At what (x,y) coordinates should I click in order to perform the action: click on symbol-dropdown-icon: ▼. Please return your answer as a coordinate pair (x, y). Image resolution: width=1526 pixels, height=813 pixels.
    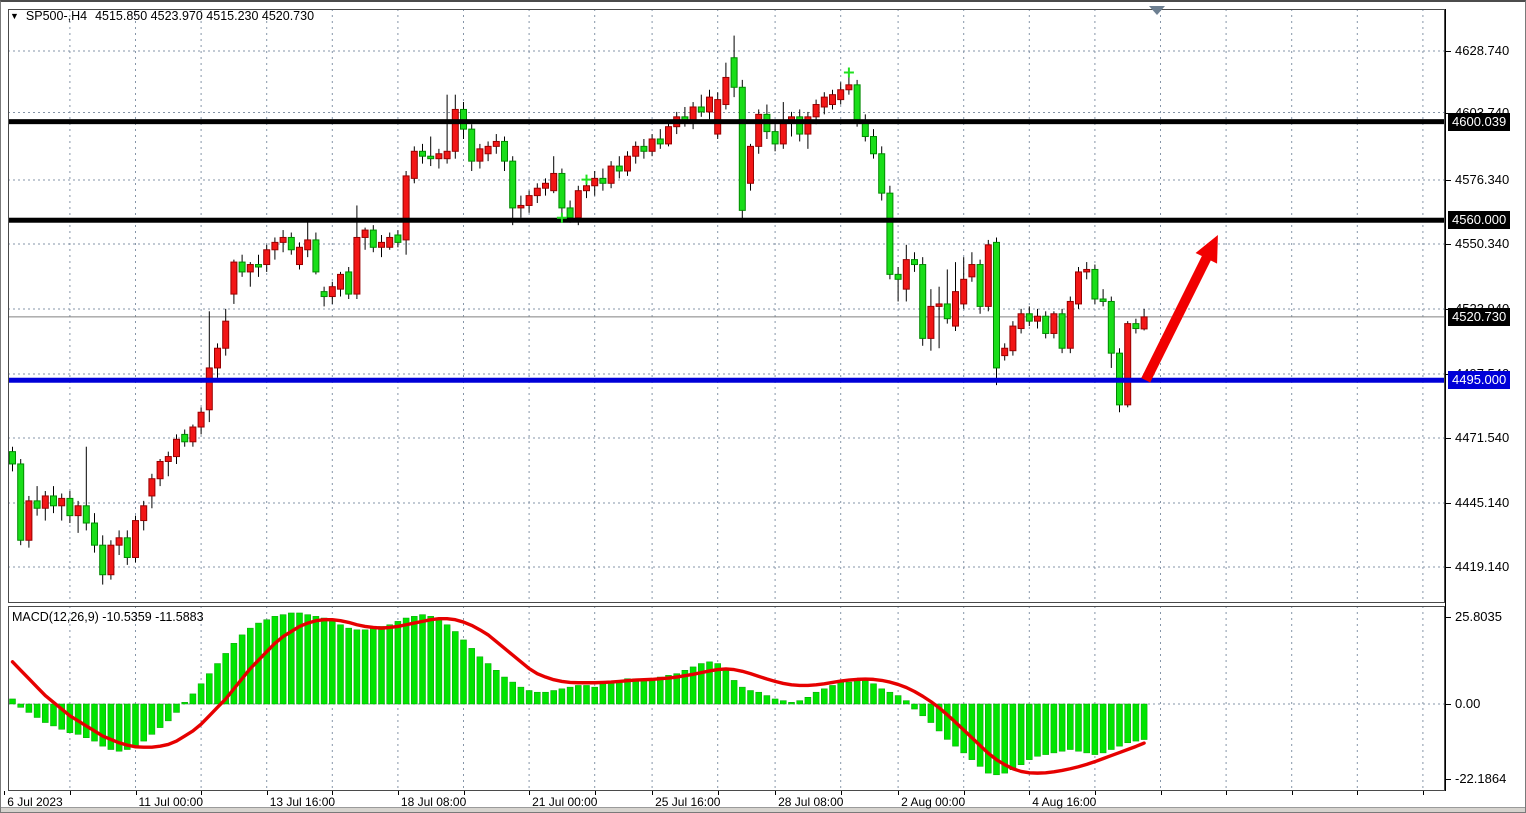
    Looking at the image, I should click on (14, 16).